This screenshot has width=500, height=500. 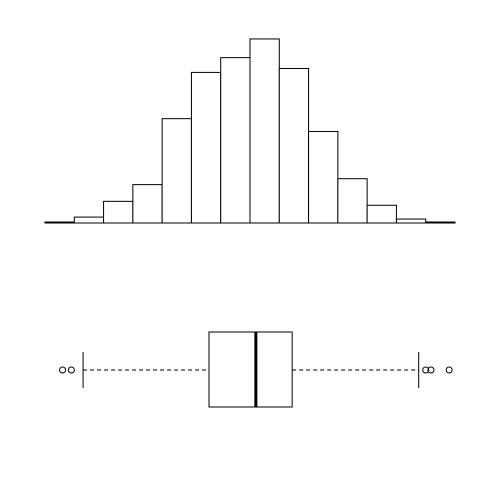 I want to click on interquartile-box, so click(x=250, y=369).